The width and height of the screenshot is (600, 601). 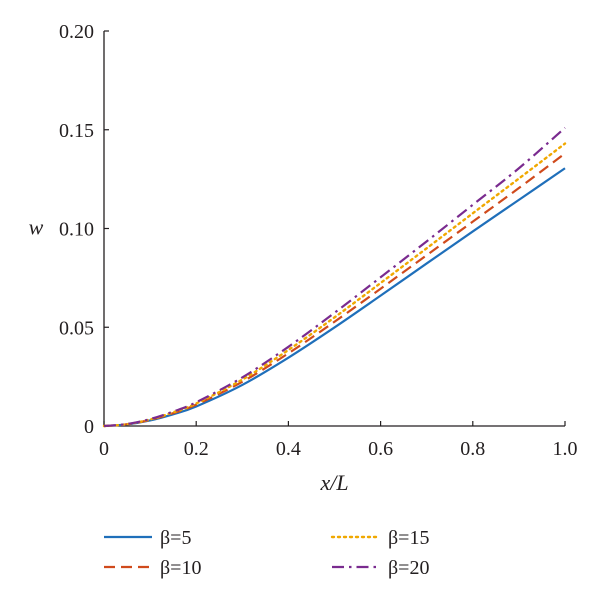 I want to click on y-tick-label: 0, so click(x=89, y=427).